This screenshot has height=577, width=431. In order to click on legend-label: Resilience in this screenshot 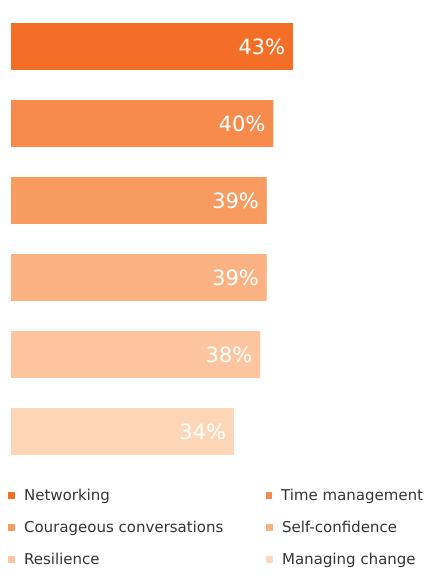, I will do `click(62, 559)`.